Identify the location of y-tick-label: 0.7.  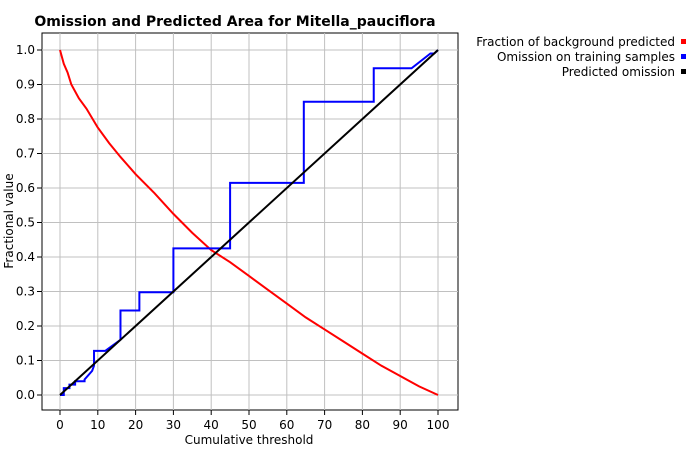
(25, 154).